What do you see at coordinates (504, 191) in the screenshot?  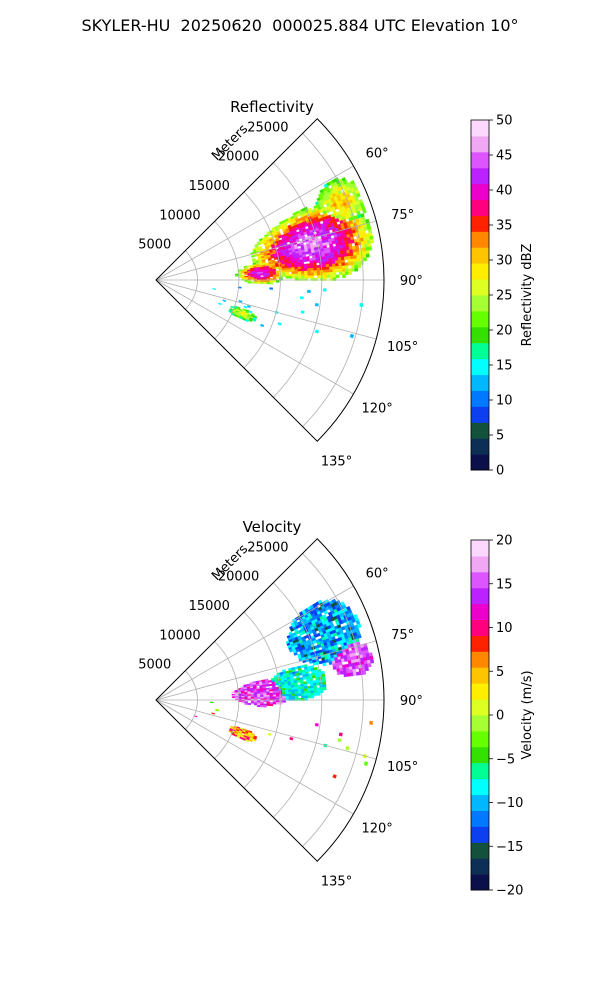 I see `colorbar-tick-label: 40` at bounding box center [504, 191].